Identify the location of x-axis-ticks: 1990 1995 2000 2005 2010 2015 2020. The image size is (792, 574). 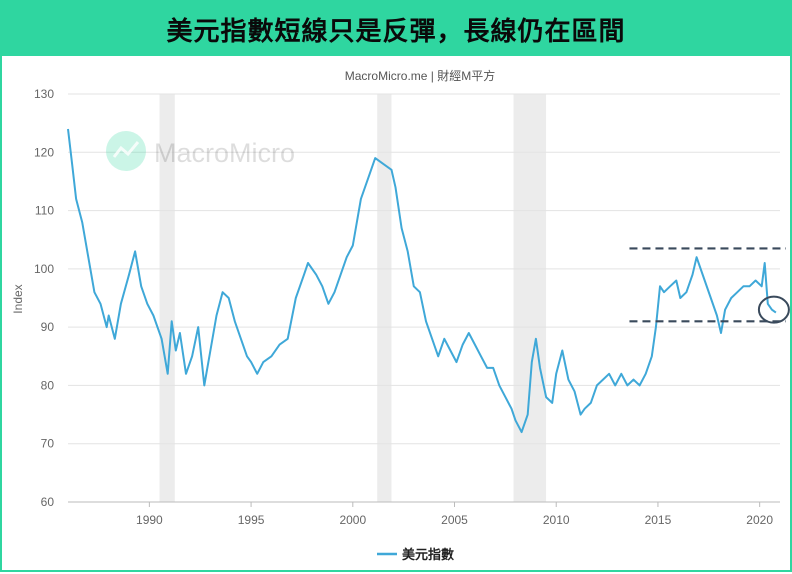
(454, 514).